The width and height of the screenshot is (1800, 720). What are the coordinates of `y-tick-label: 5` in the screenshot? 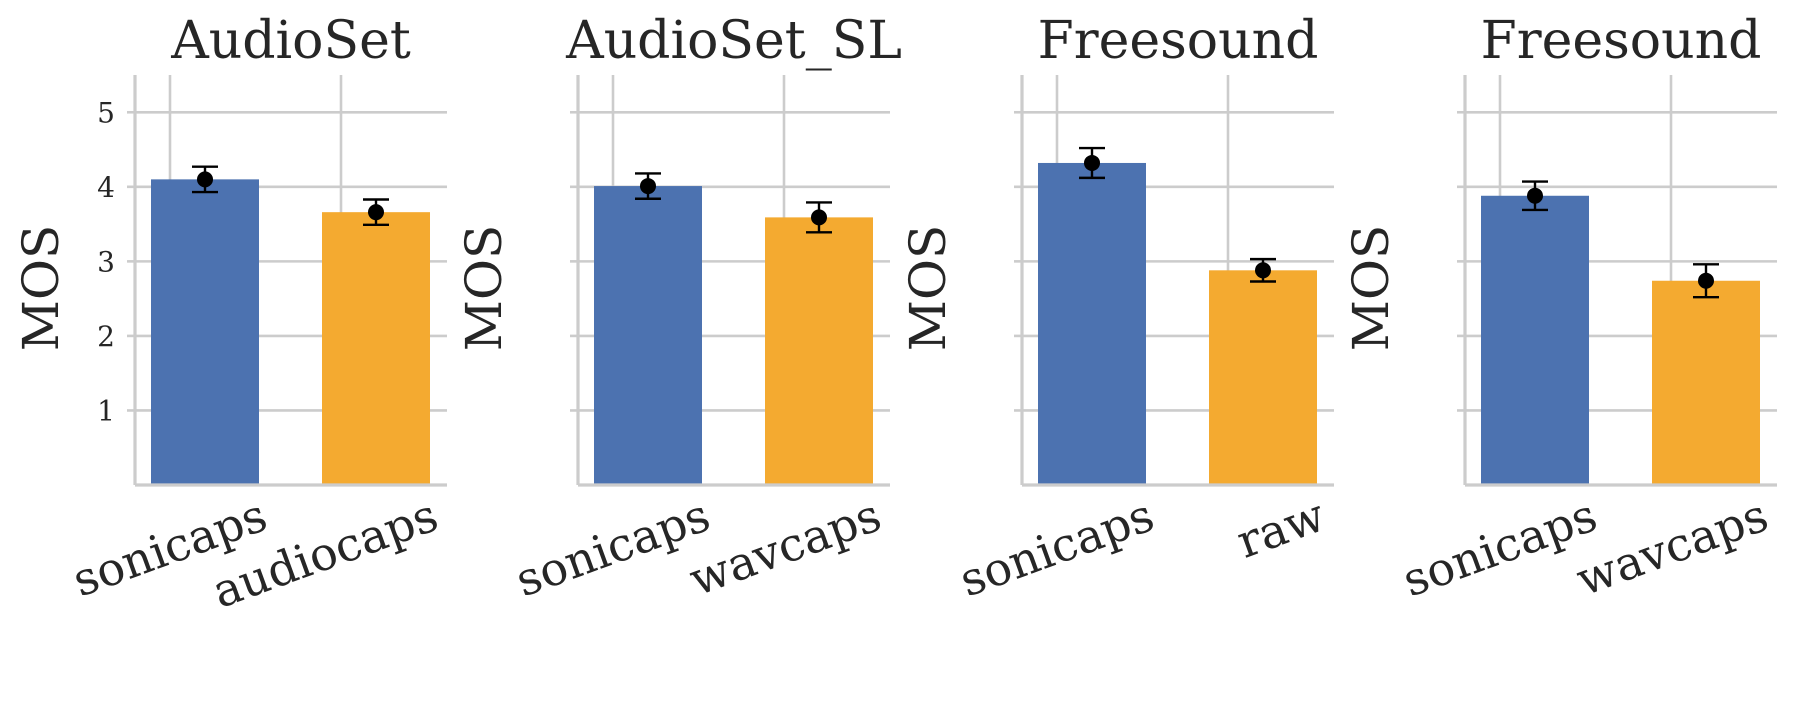 It's located at (106, 112).